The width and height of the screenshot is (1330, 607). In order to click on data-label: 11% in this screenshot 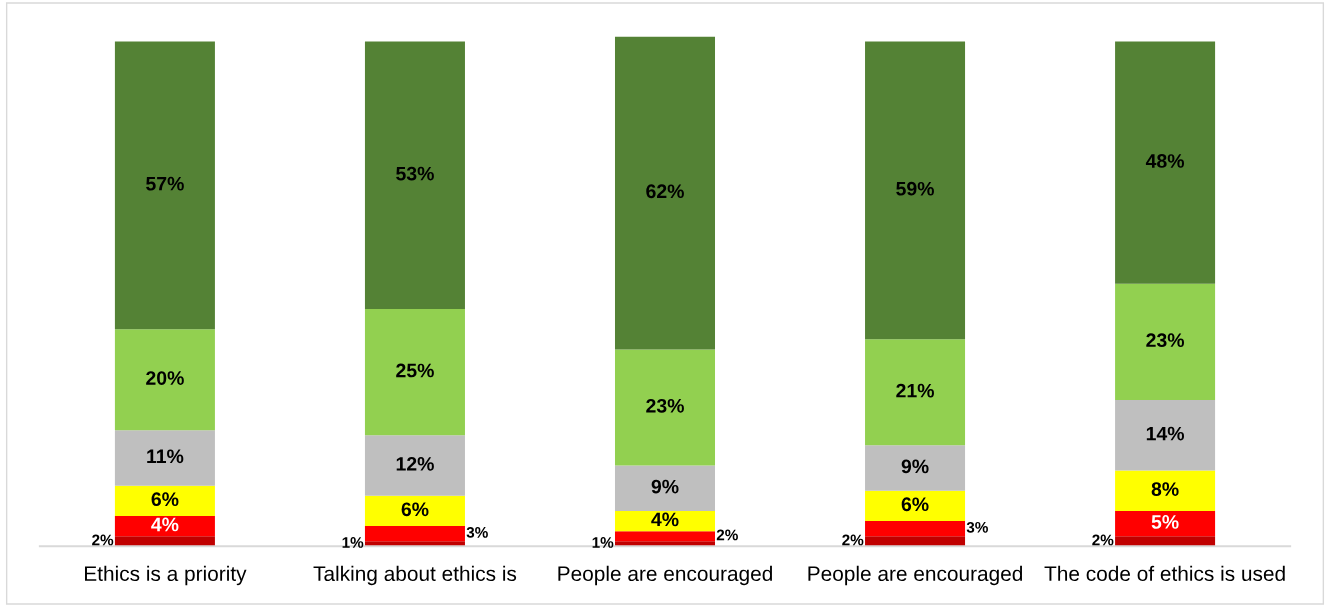, I will do `click(165, 456)`.